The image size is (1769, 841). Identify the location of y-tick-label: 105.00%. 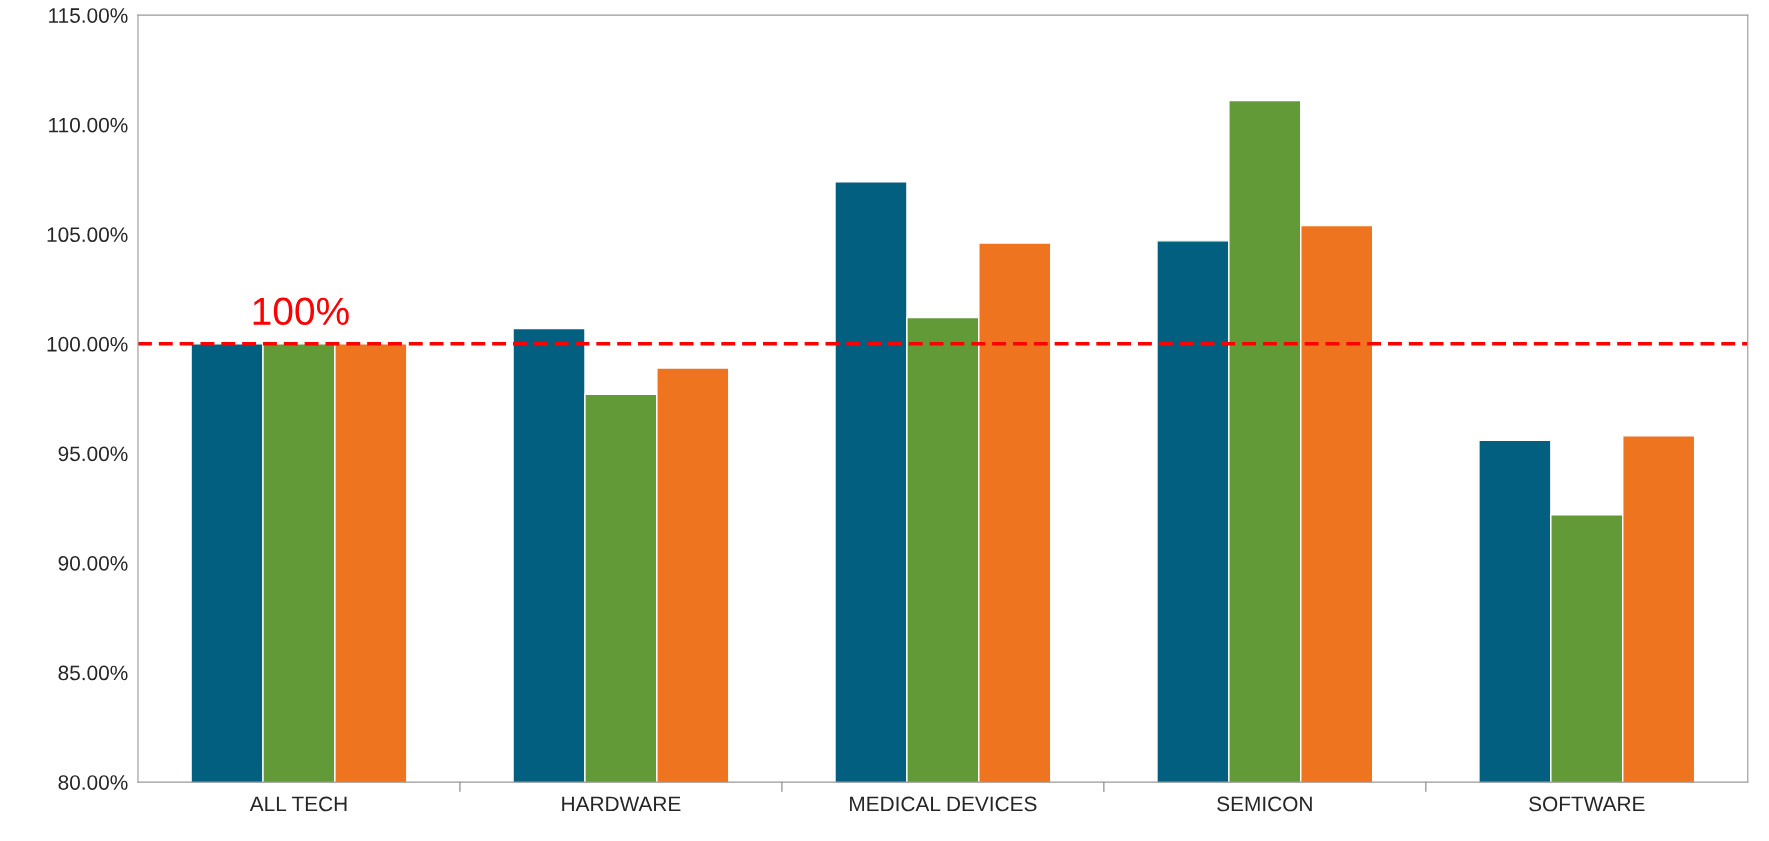
(87, 235).